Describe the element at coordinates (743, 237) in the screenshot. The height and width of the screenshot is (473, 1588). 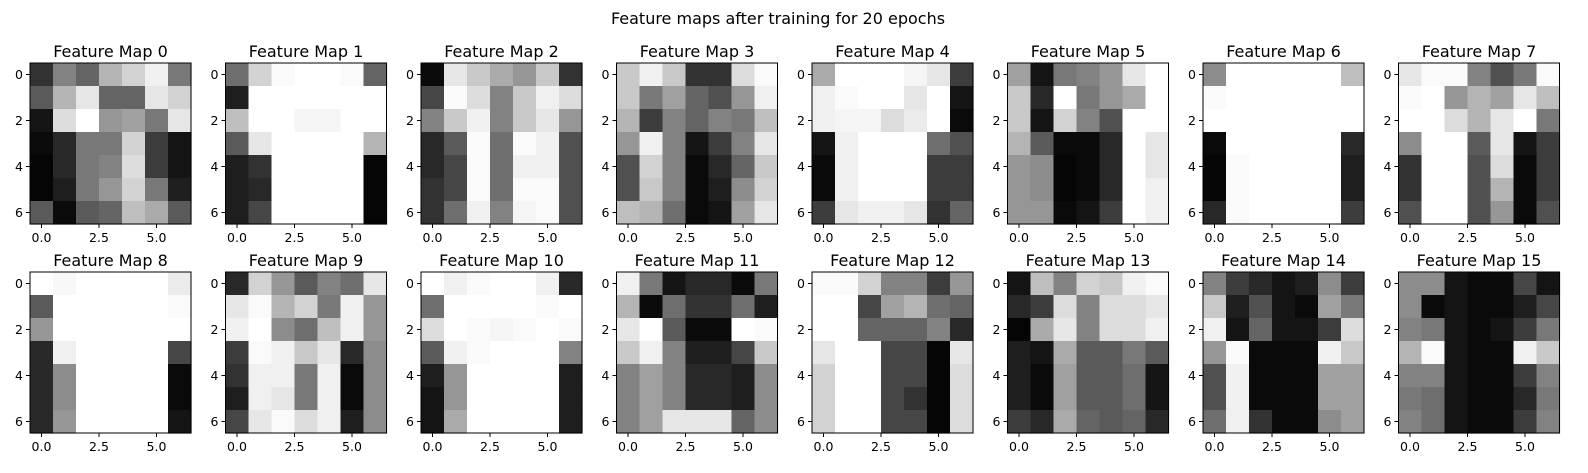
I see `x-tick-label: 5.0` at that location.